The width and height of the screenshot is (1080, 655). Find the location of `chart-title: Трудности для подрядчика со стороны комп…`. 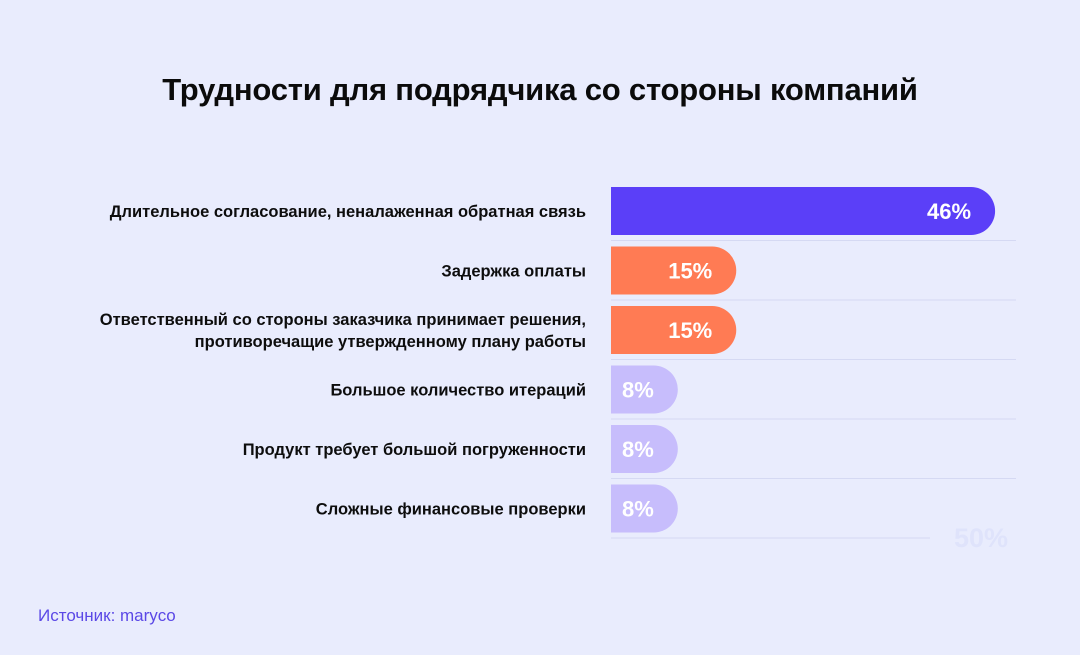

chart-title: Трудности для подрядчика со стороны комп… is located at coordinates (540, 89).